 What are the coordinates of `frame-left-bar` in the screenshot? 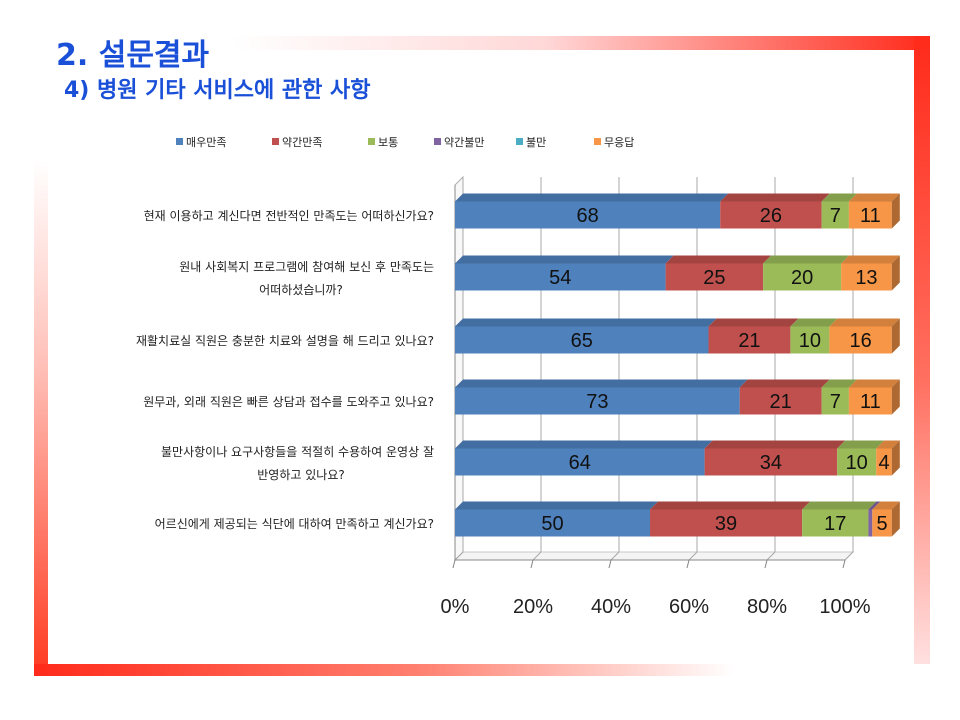 It's located at (41, 418).